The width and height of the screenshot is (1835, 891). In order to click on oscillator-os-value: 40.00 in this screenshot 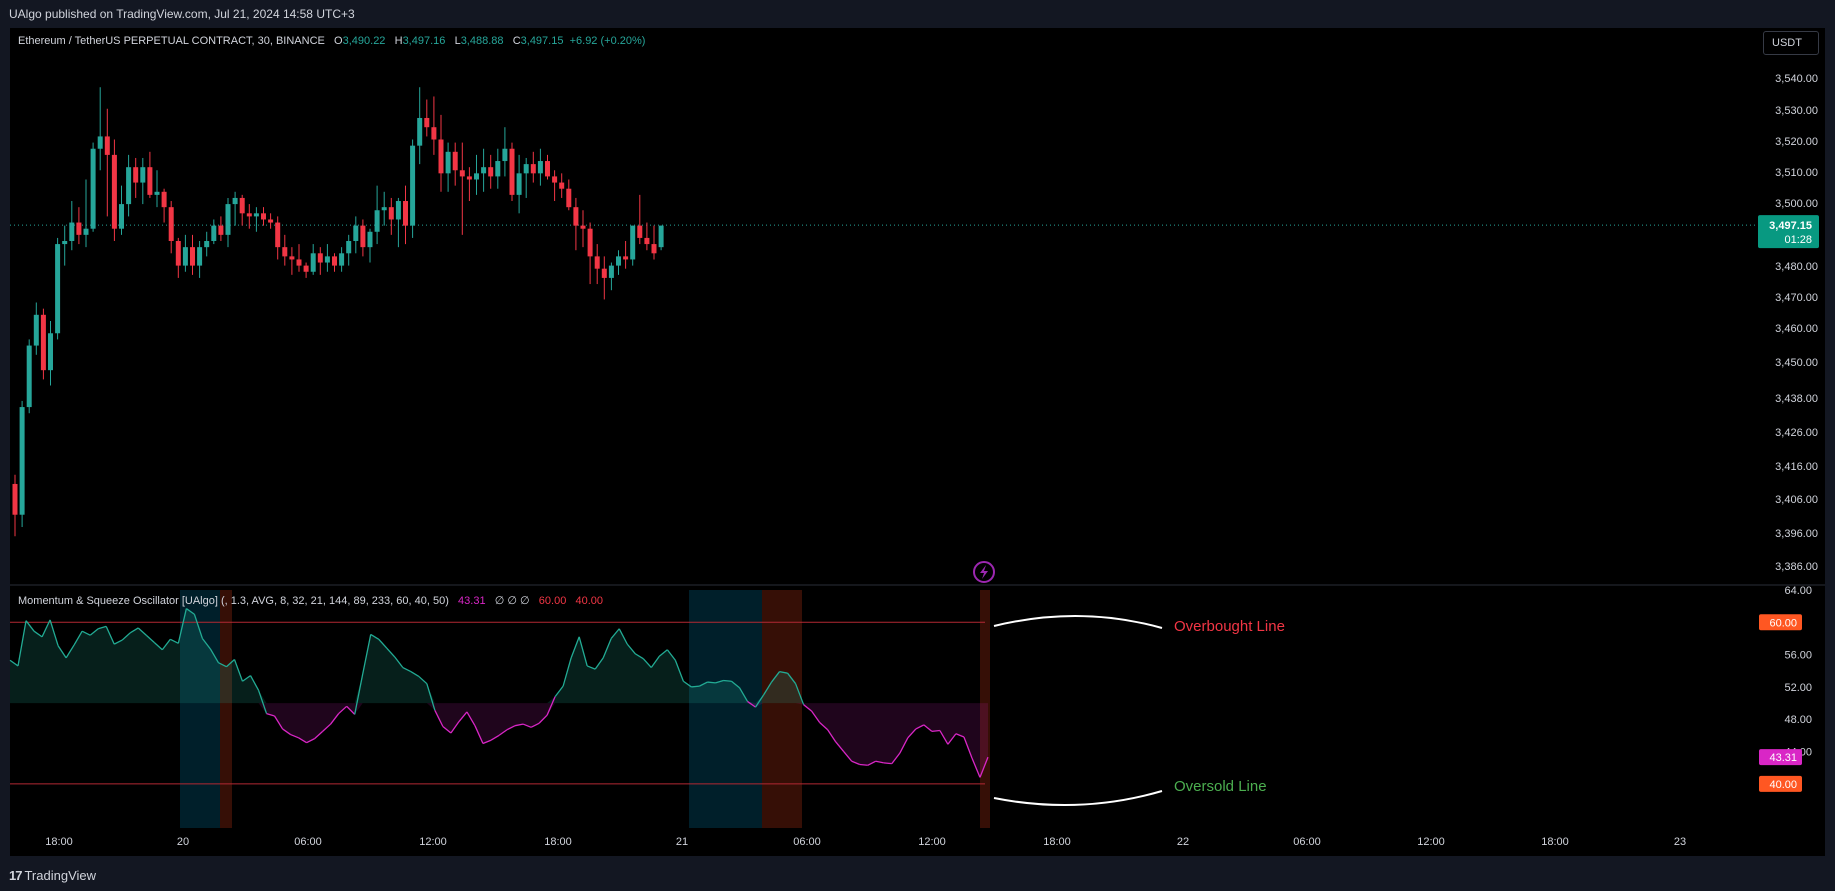, I will do `click(589, 601)`.